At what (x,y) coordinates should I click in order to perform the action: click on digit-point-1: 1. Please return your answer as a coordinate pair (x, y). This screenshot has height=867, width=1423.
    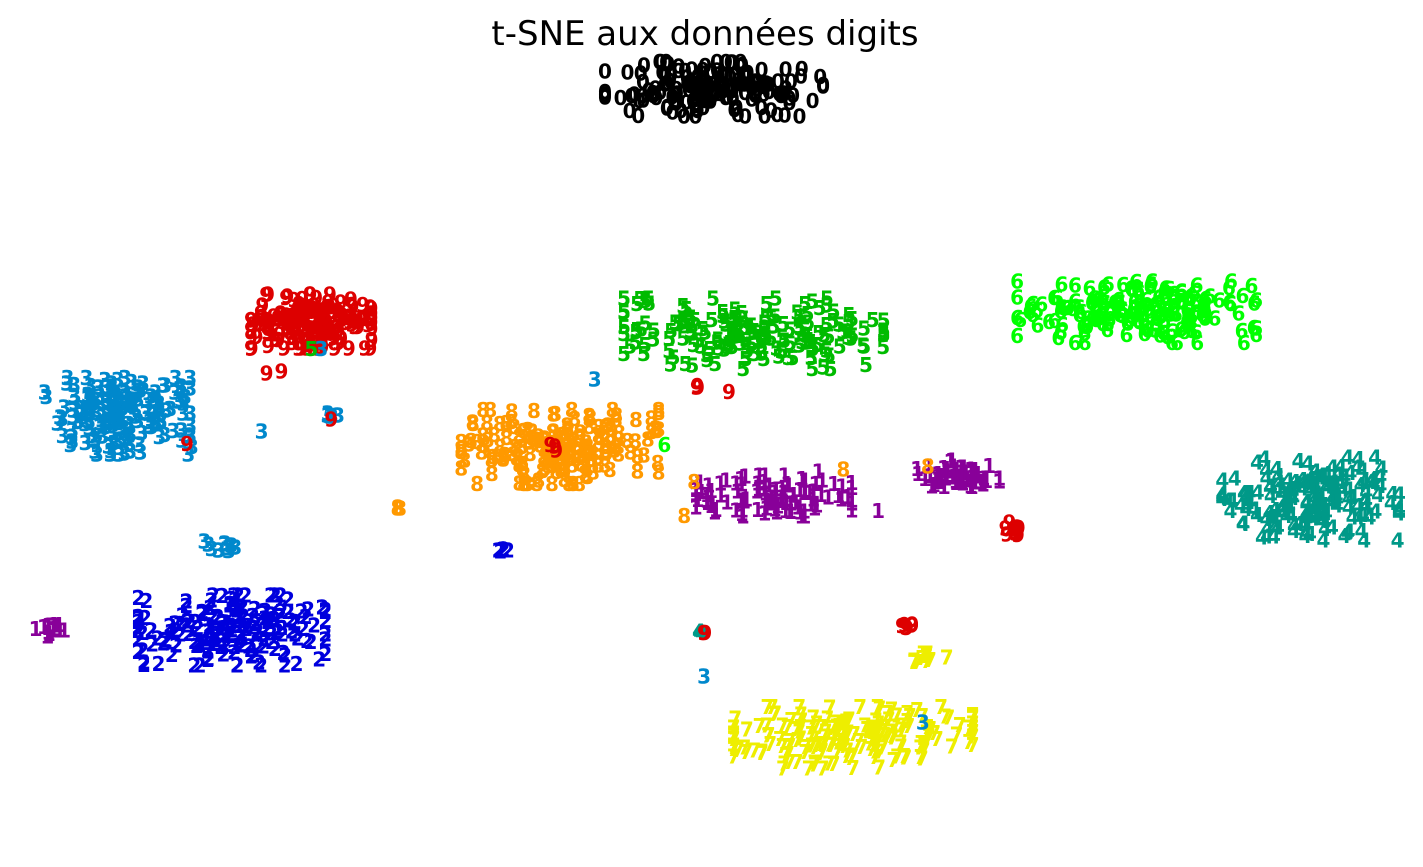
    Looking at the image, I should click on (60, 631).